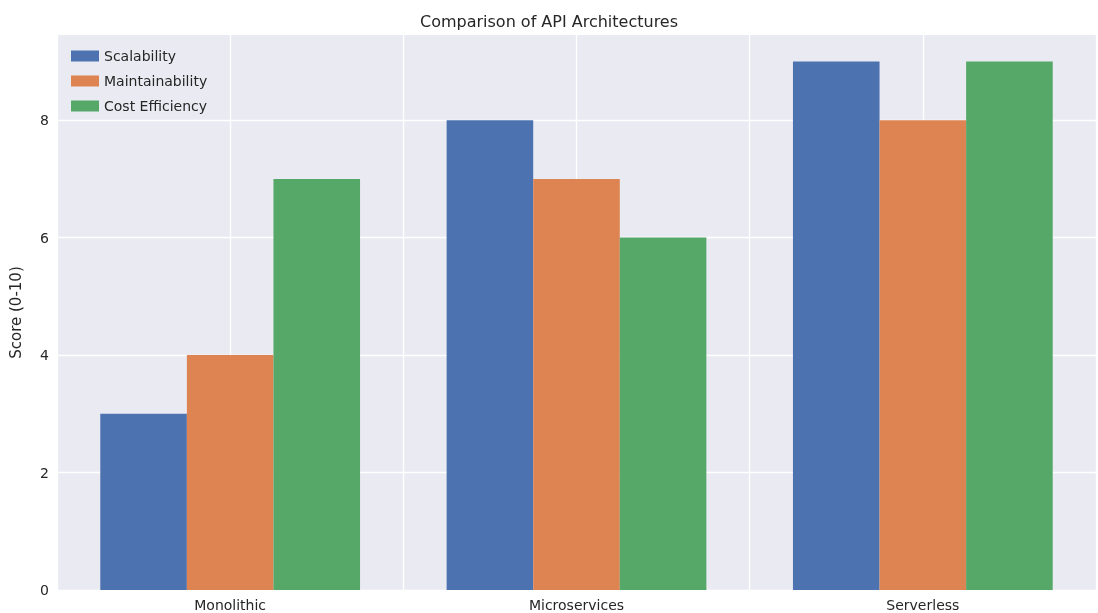 This screenshot has width=1098, height=613. Describe the element at coordinates (140, 56) in the screenshot. I see `legend-label: Scalability` at that location.